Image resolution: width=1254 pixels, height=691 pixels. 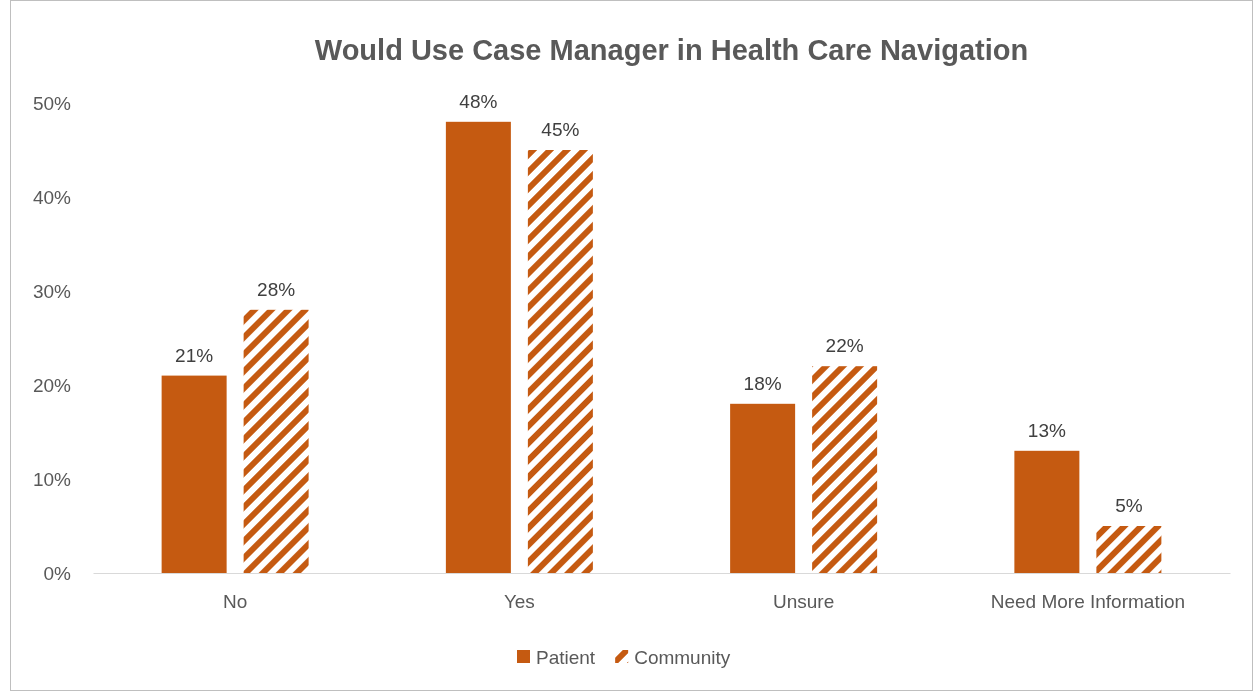 I want to click on y-tick-label: 50%, so click(x=52, y=103).